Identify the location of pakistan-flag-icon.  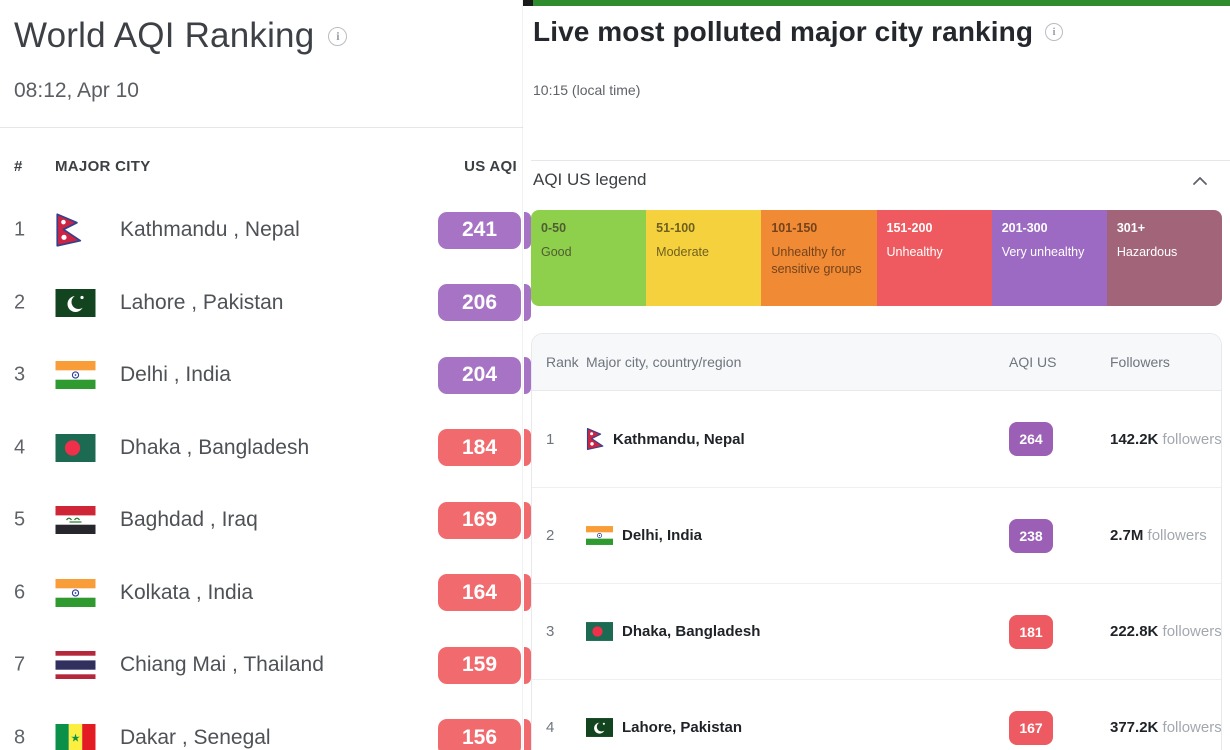
(599, 727).